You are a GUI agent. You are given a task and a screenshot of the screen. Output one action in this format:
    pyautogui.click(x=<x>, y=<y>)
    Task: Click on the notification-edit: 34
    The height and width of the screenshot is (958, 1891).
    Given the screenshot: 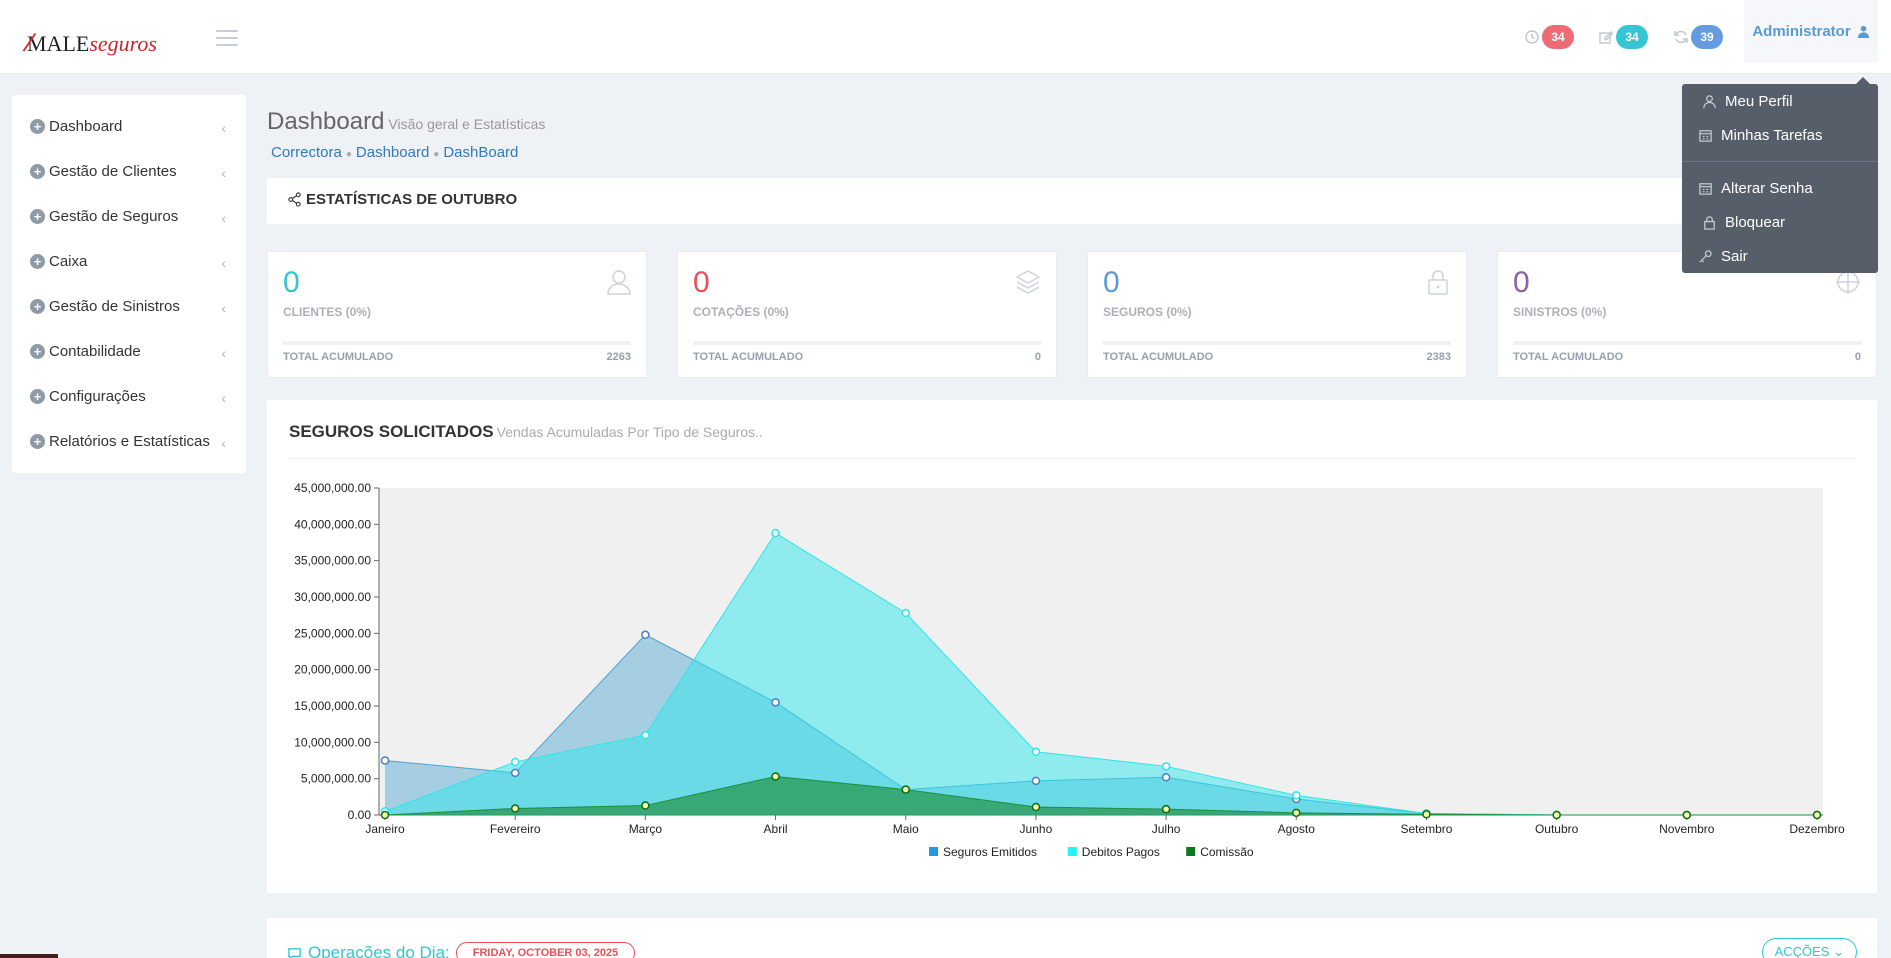 What is the action you would take?
    pyautogui.click(x=1623, y=37)
    